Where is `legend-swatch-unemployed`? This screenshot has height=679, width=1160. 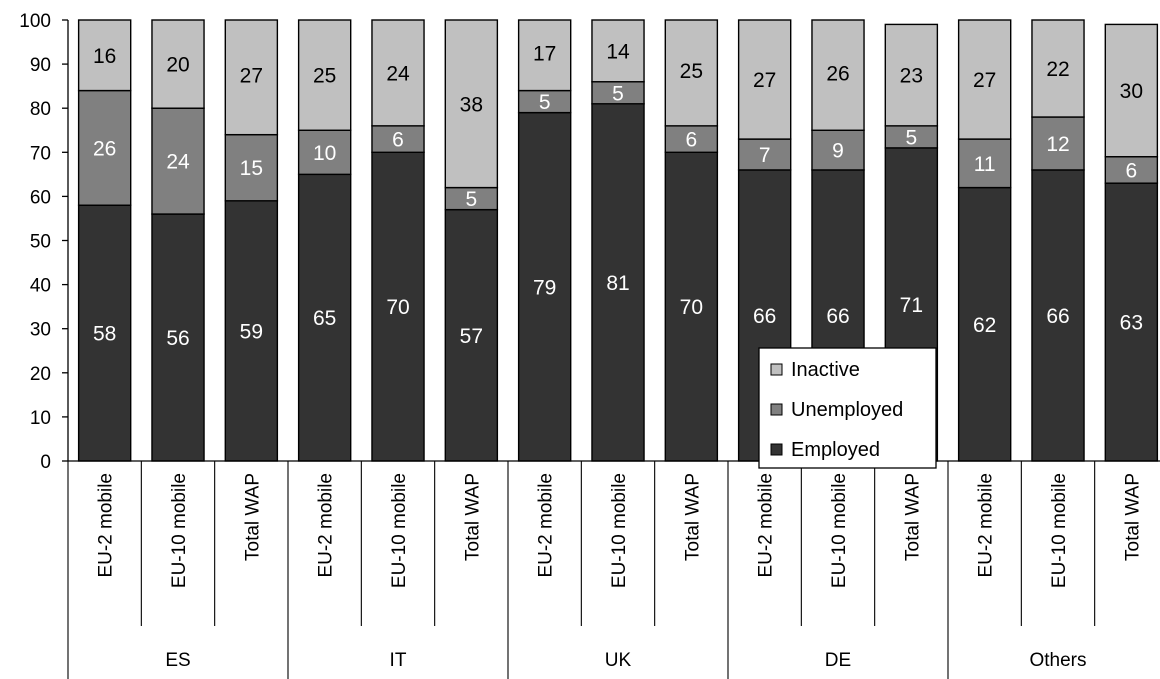
legend-swatch-unemployed is located at coordinates (776, 409).